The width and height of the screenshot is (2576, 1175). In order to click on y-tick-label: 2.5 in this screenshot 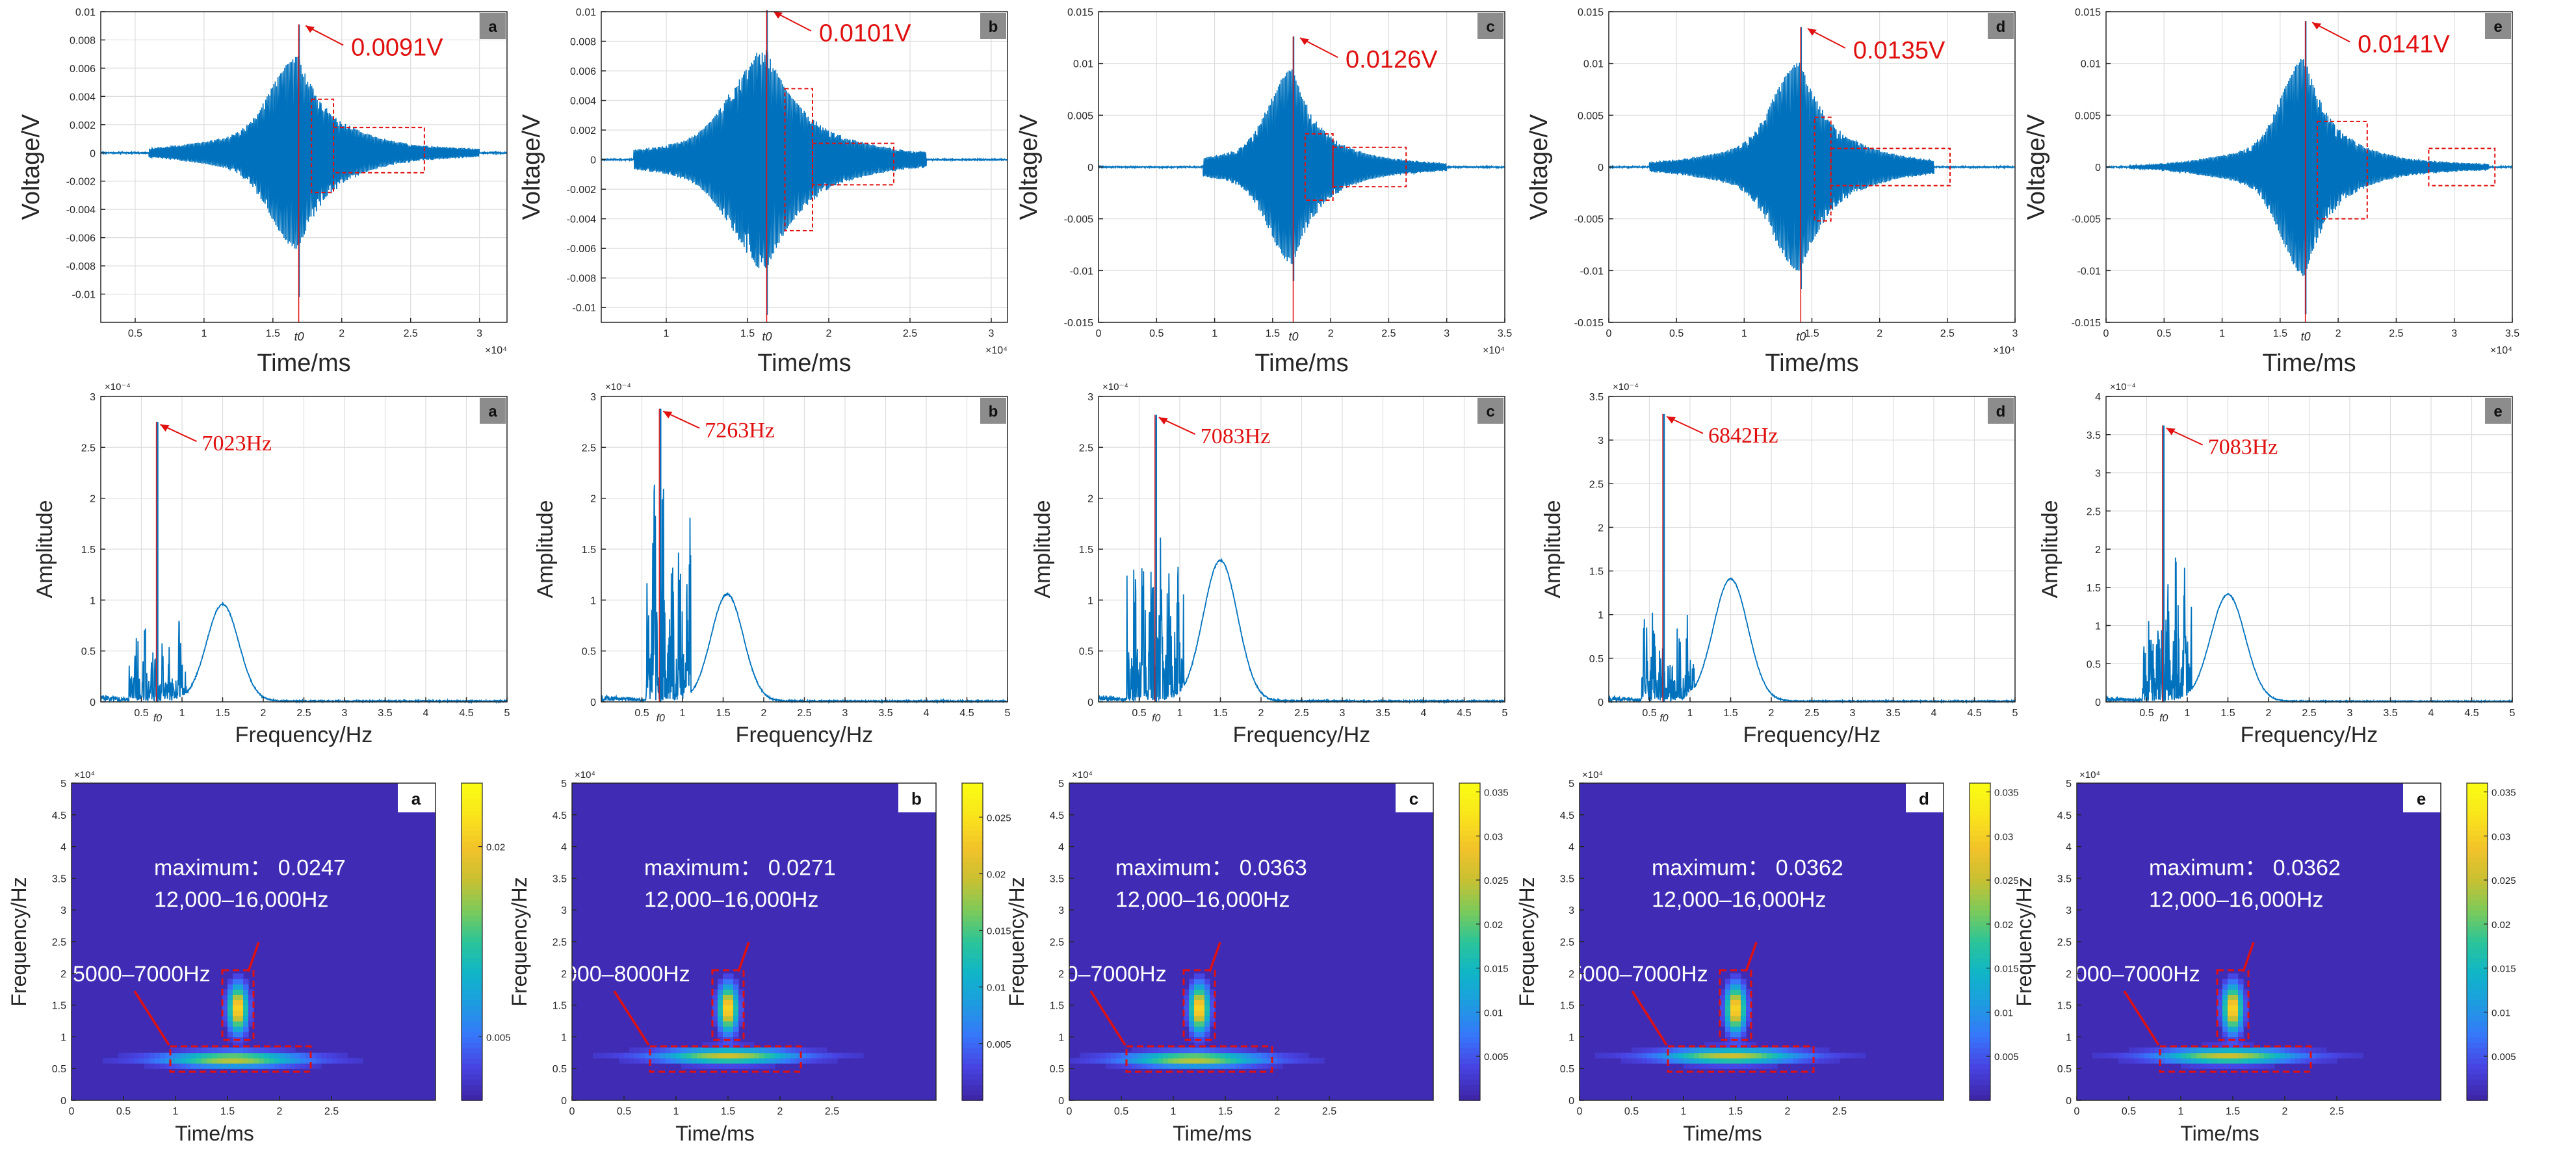, I will do `click(589, 448)`.